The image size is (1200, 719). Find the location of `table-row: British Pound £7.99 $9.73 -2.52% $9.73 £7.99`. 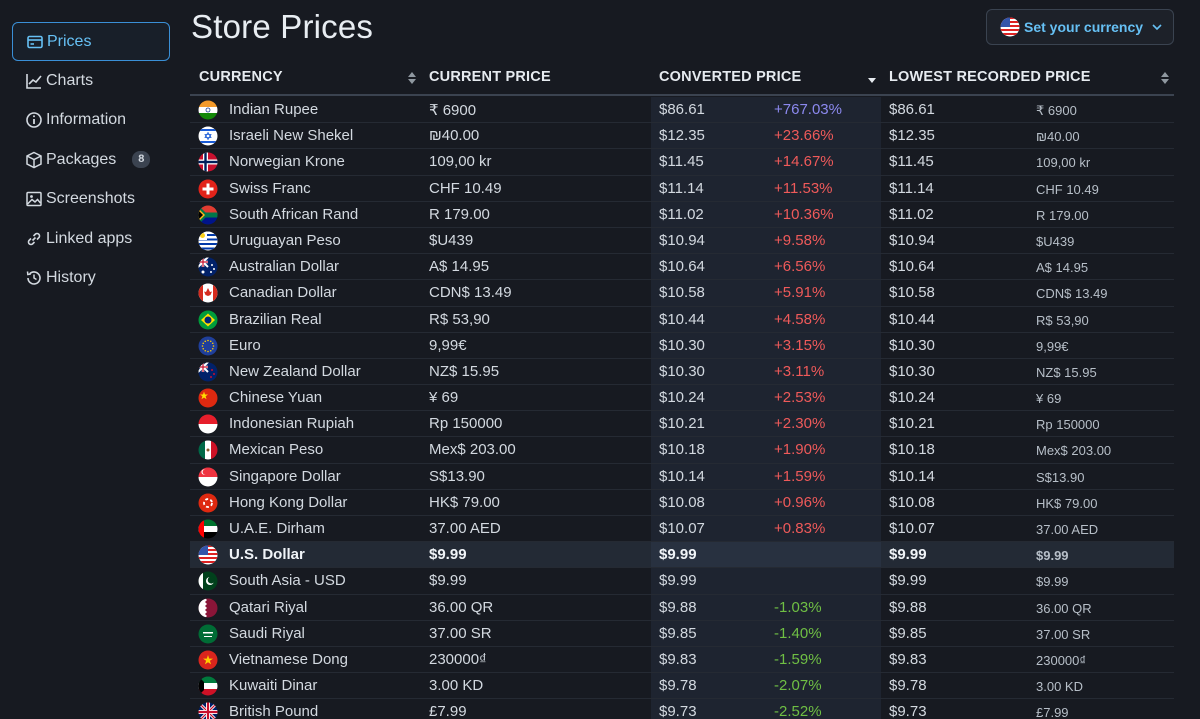

table-row: British Pound £7.99 $9.73 -2.52% $9.73 £7.99 is located at coordinates (682, 709).